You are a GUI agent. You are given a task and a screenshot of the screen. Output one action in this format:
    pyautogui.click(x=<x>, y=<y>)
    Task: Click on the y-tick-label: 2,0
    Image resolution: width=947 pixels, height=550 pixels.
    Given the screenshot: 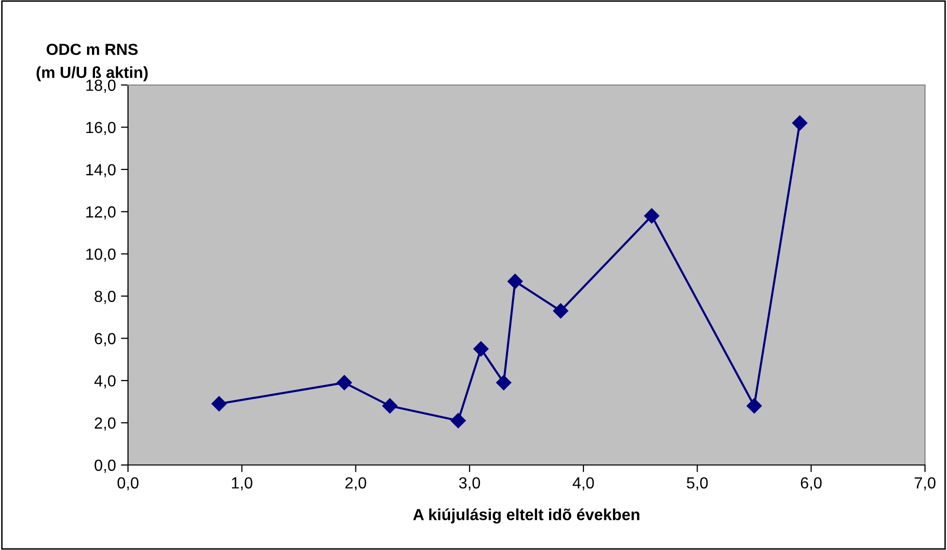 What is the action you would take?
    pyautogui.click(x=105, y=424)
    